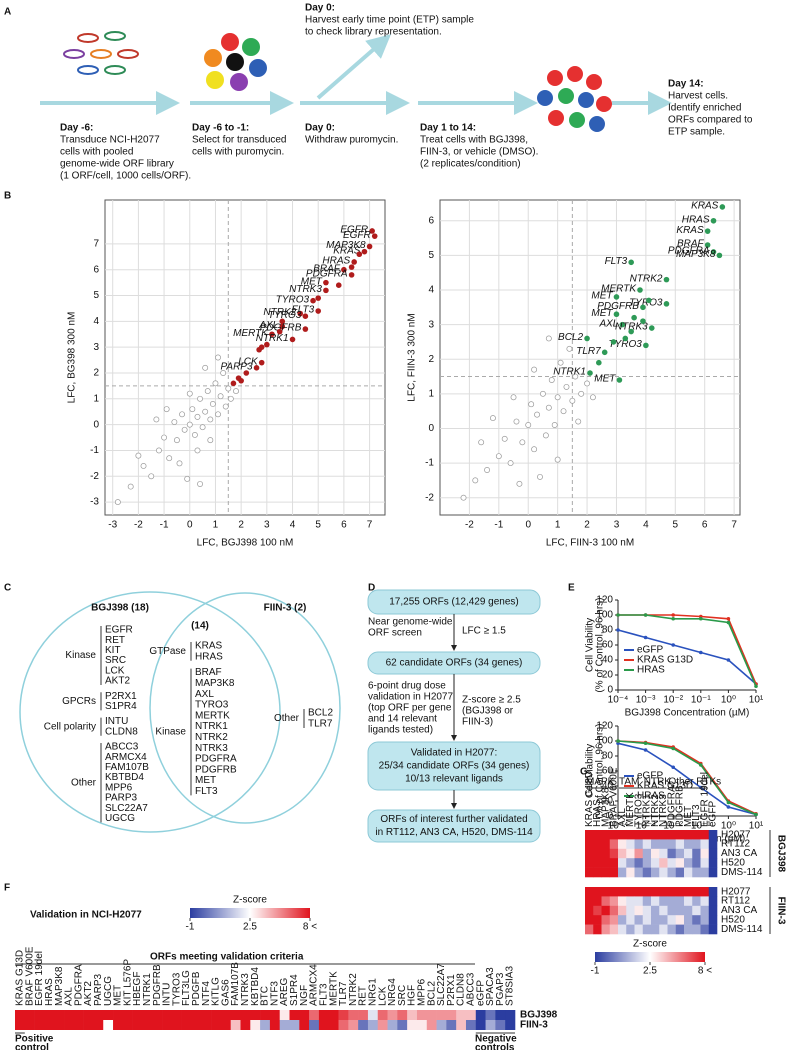  I want to click on y-tick-label: 40, so click(608, 660).